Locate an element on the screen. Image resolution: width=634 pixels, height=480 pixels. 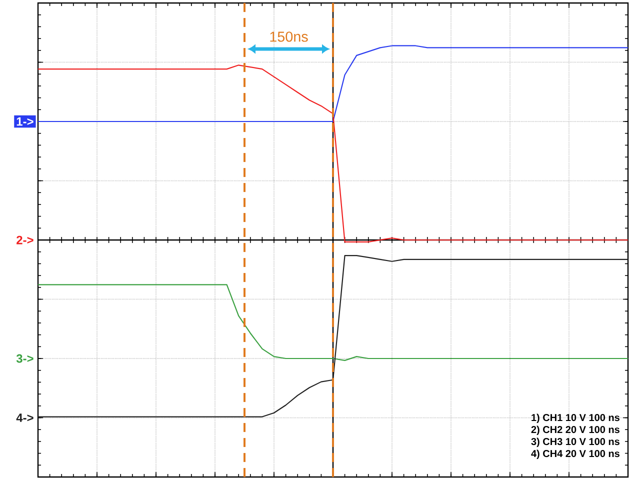
text: 1-> is located at coordinates (25, 121).